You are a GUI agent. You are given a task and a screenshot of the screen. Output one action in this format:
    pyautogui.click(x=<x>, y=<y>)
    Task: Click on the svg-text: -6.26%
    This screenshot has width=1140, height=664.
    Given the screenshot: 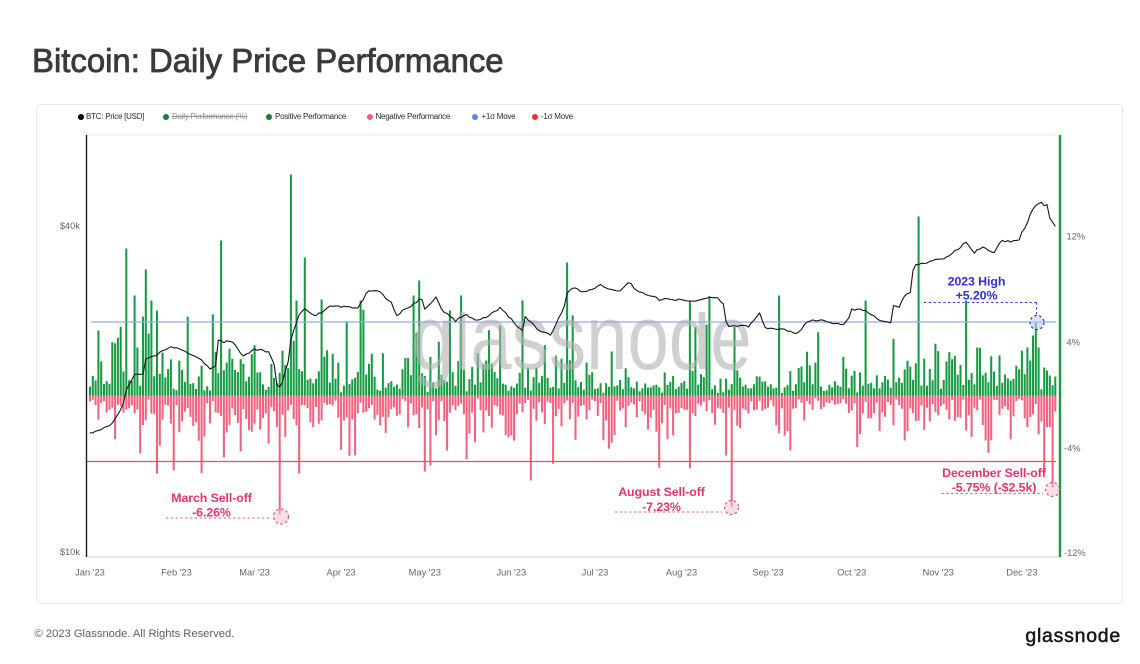 What is the action you would take?
    pyautogui.click(x=211, y=513)
    